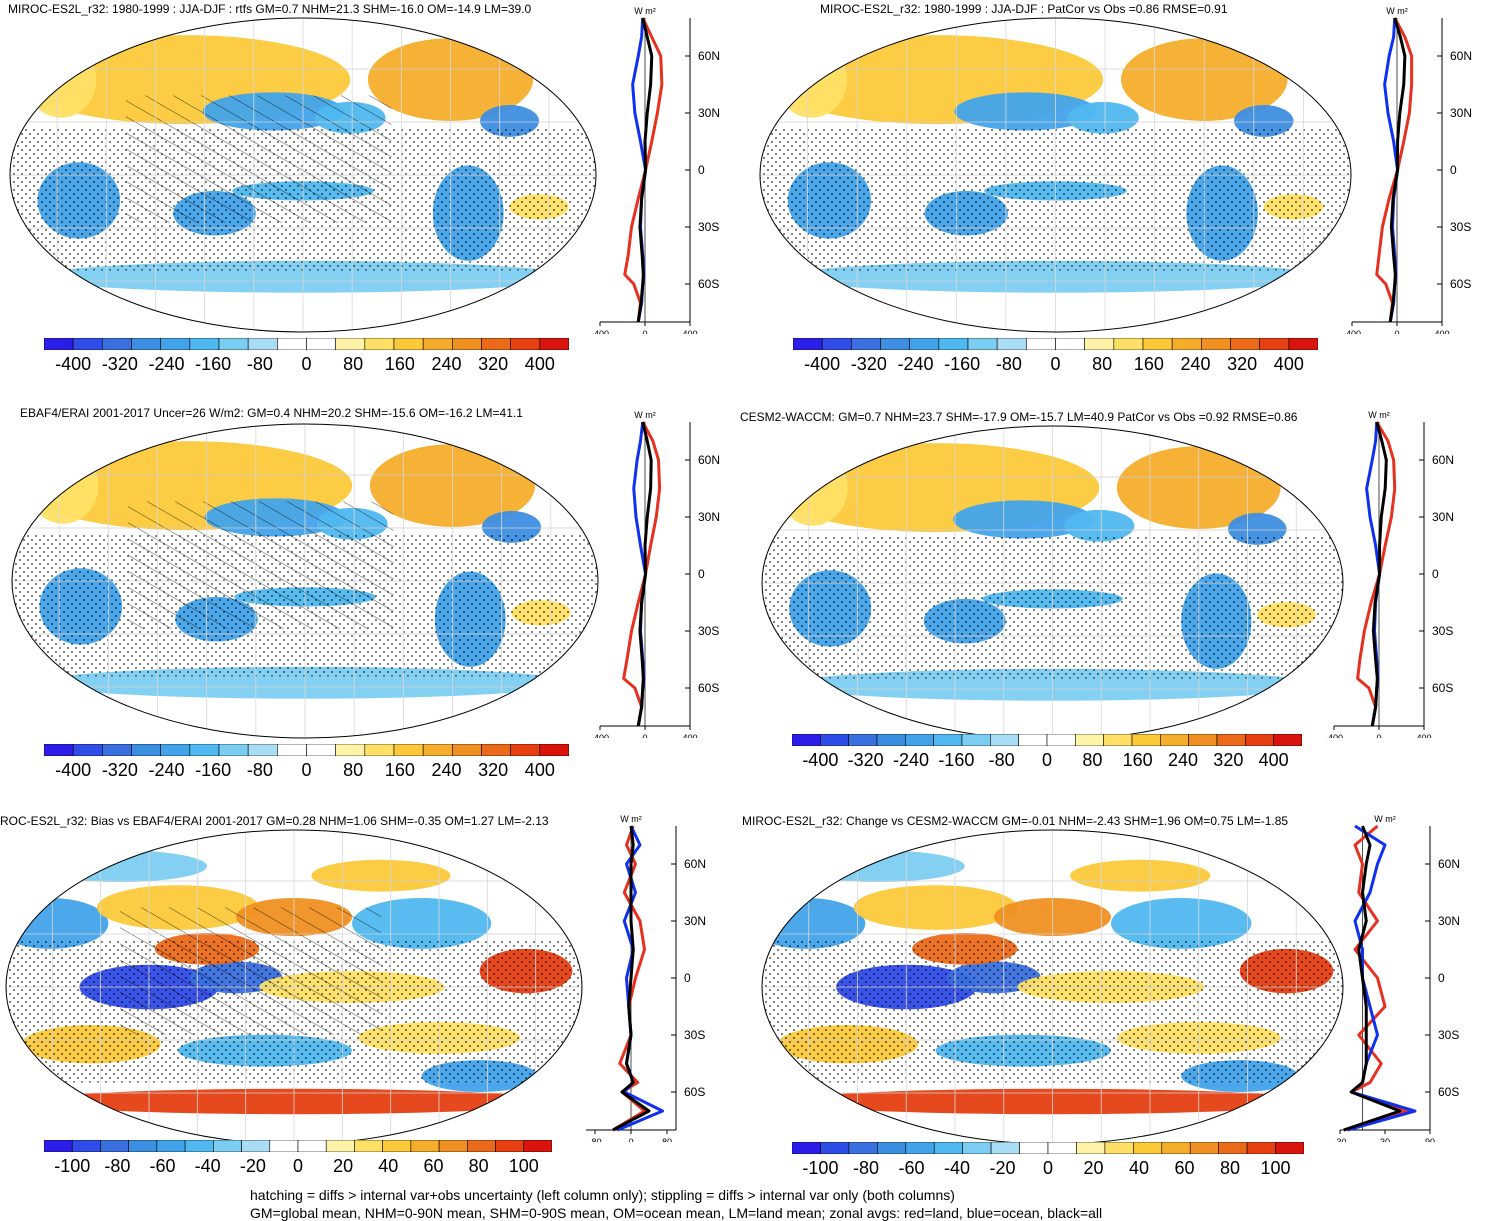 The height and width of the screenshot is (1221, 1496). I want to click on map-outline, so click(303, 175).